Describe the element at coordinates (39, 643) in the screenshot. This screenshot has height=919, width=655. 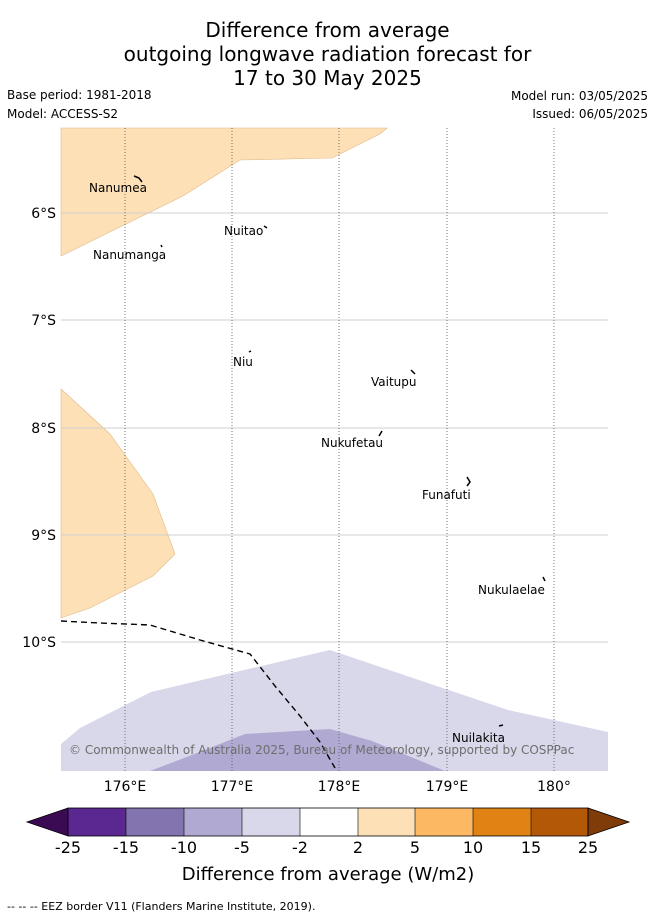
I see `lat-tick-label: 10°S` at that location.